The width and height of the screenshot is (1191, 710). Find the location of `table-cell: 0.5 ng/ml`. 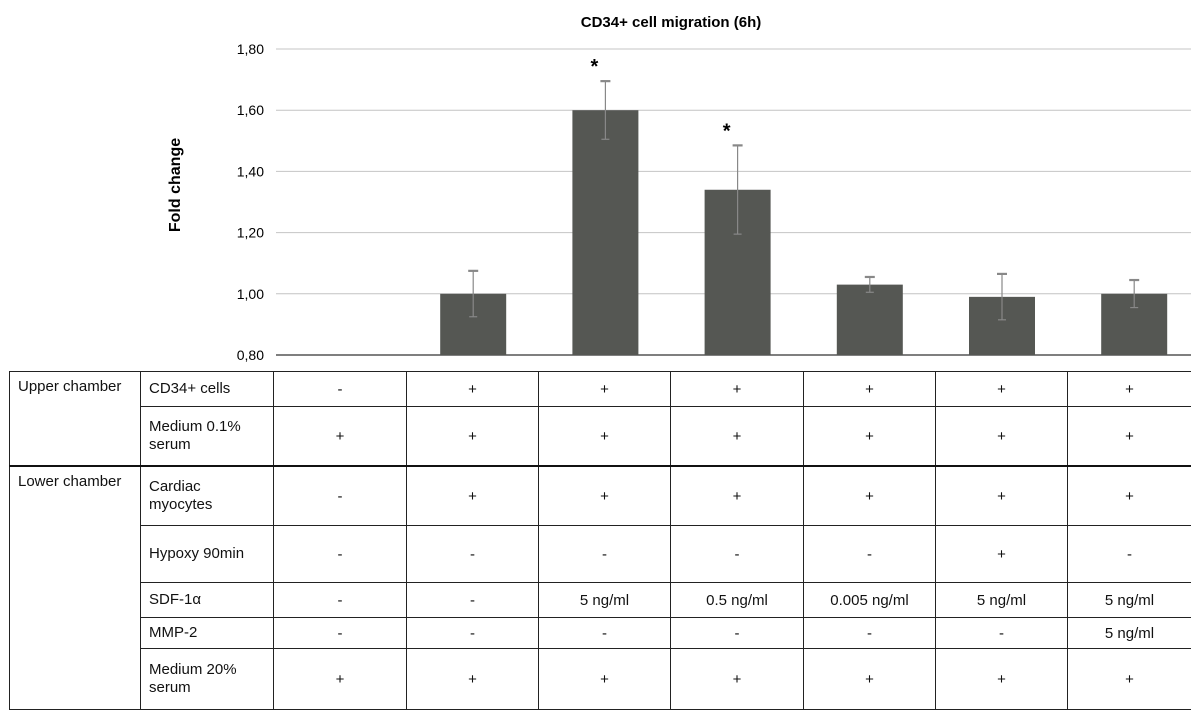

table-cell: 0.5 ng/ml is located at coordinates (737, 600).